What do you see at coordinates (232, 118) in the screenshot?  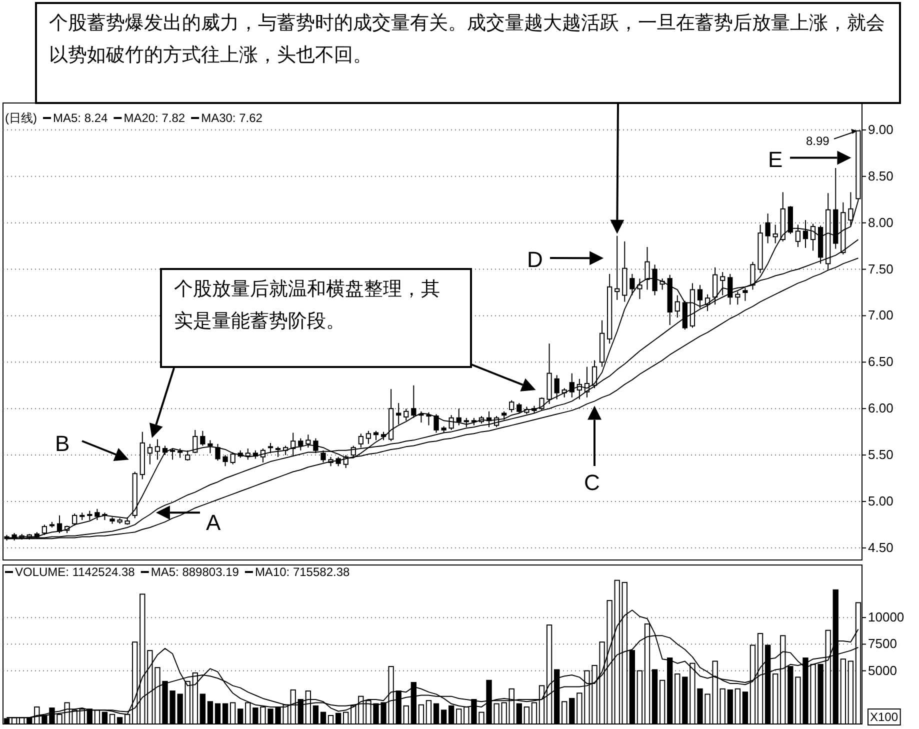 I see `legend-label: MA30: 7.62` at bounding box center [232, 118].